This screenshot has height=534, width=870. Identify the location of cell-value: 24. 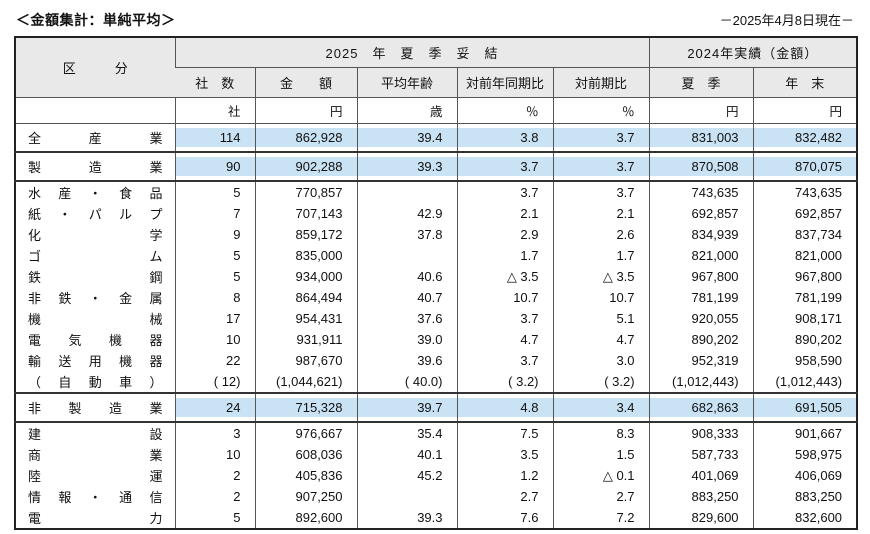
(214, 408).